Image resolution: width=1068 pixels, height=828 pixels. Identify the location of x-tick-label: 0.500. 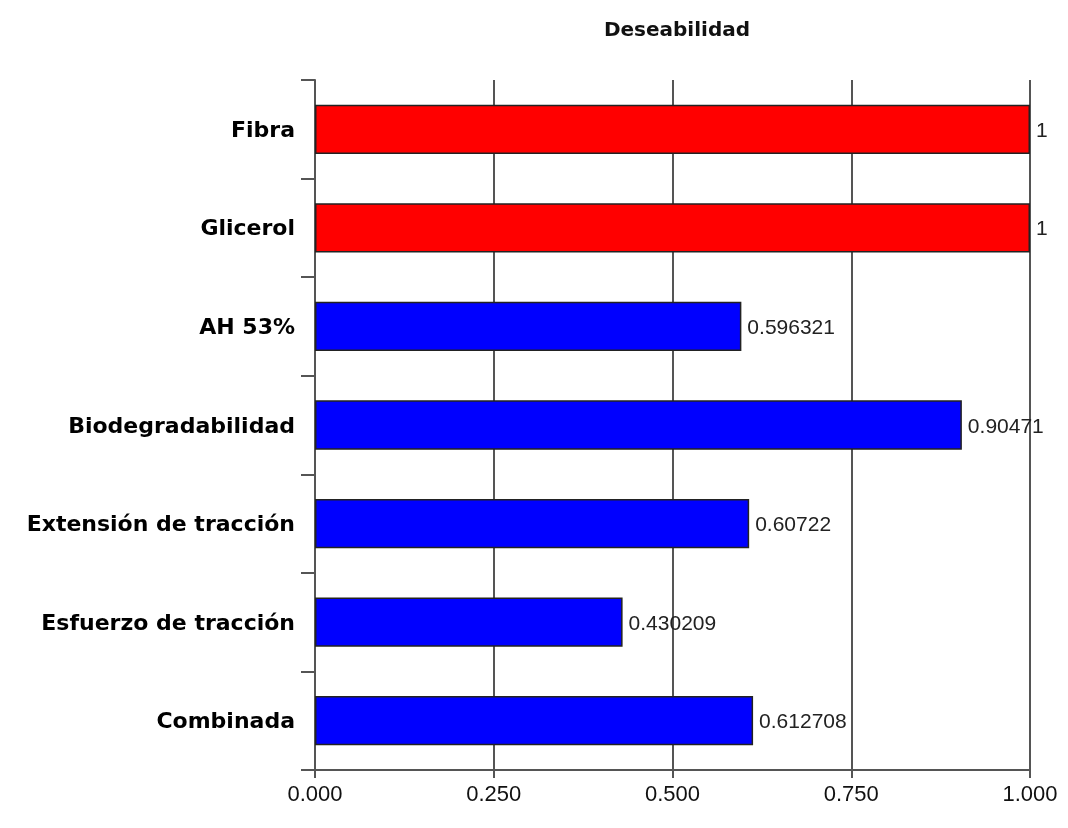
(672, 793).